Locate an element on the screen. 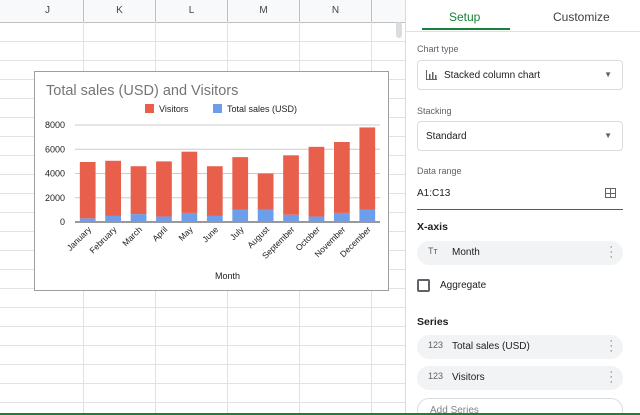  x-tick-label: June is located at coordinates (210, 234).